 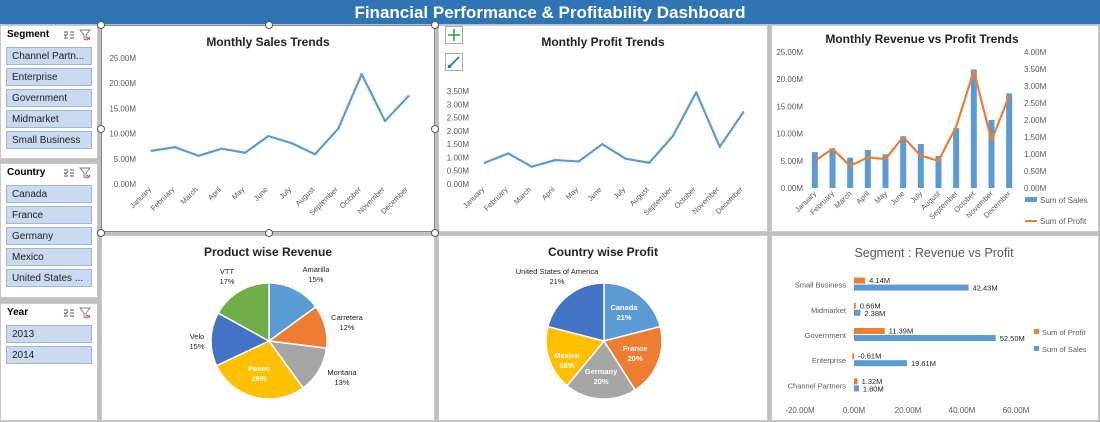 I want to click on slicer-item: 2013, so click(x=49, y=334).